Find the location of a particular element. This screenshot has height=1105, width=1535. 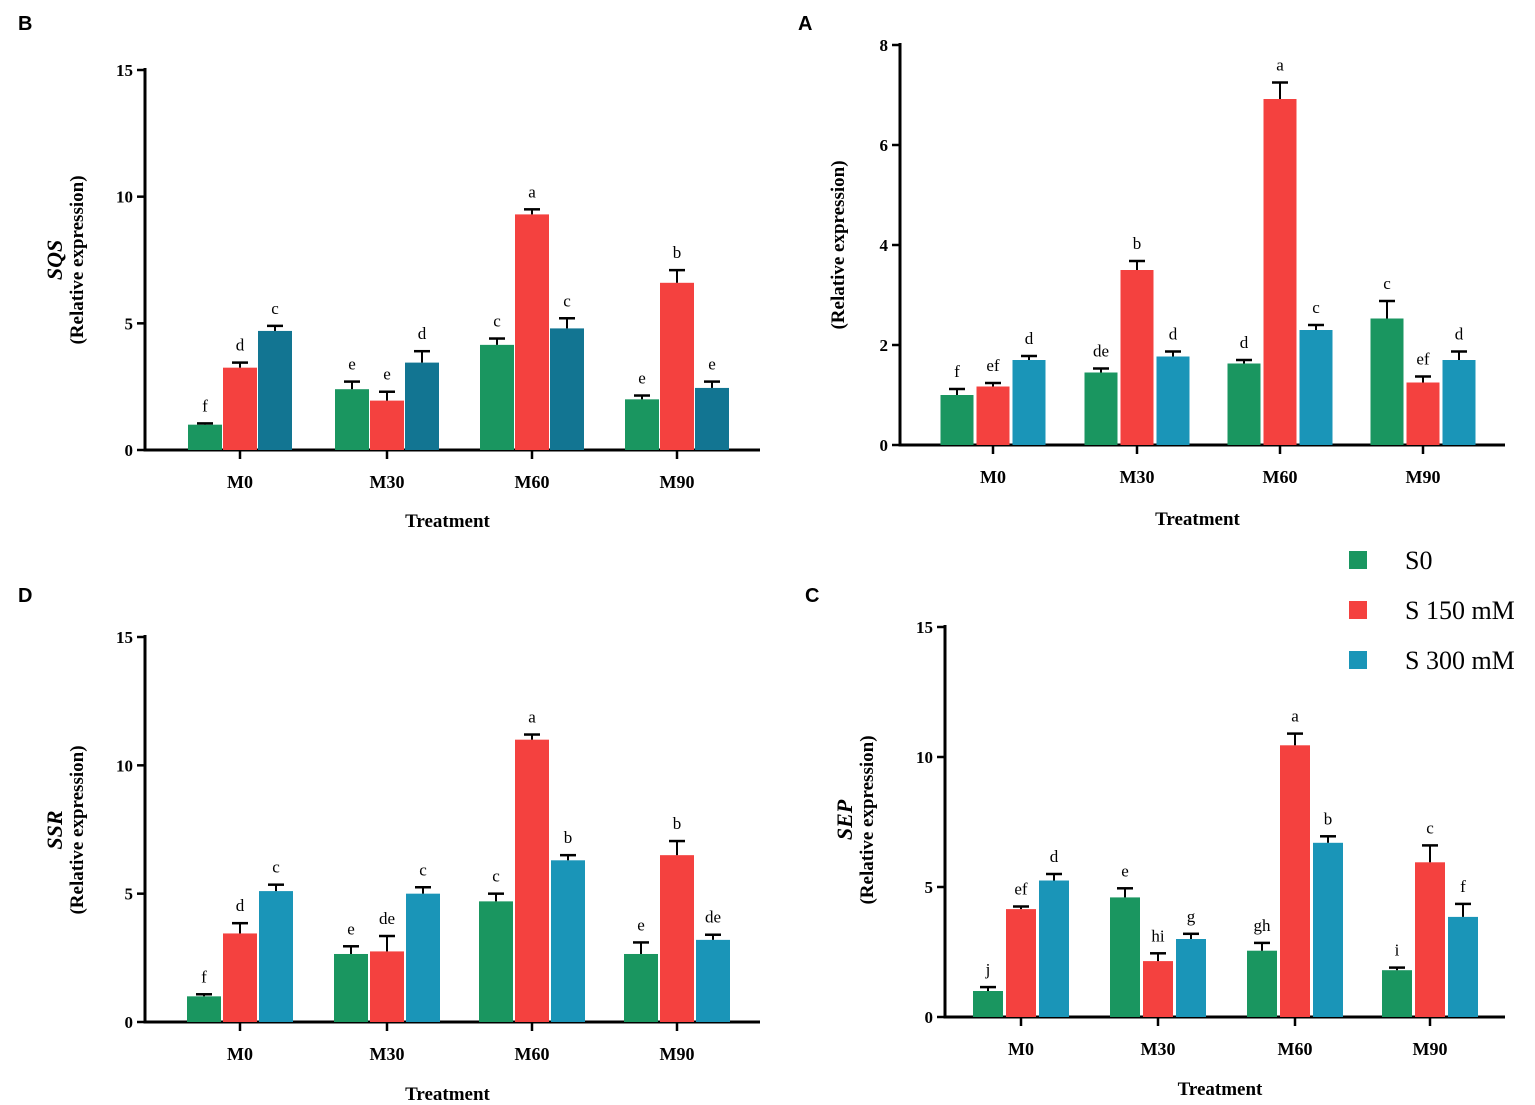

y-tick-label: 10 is located at coordinates (124, 197).